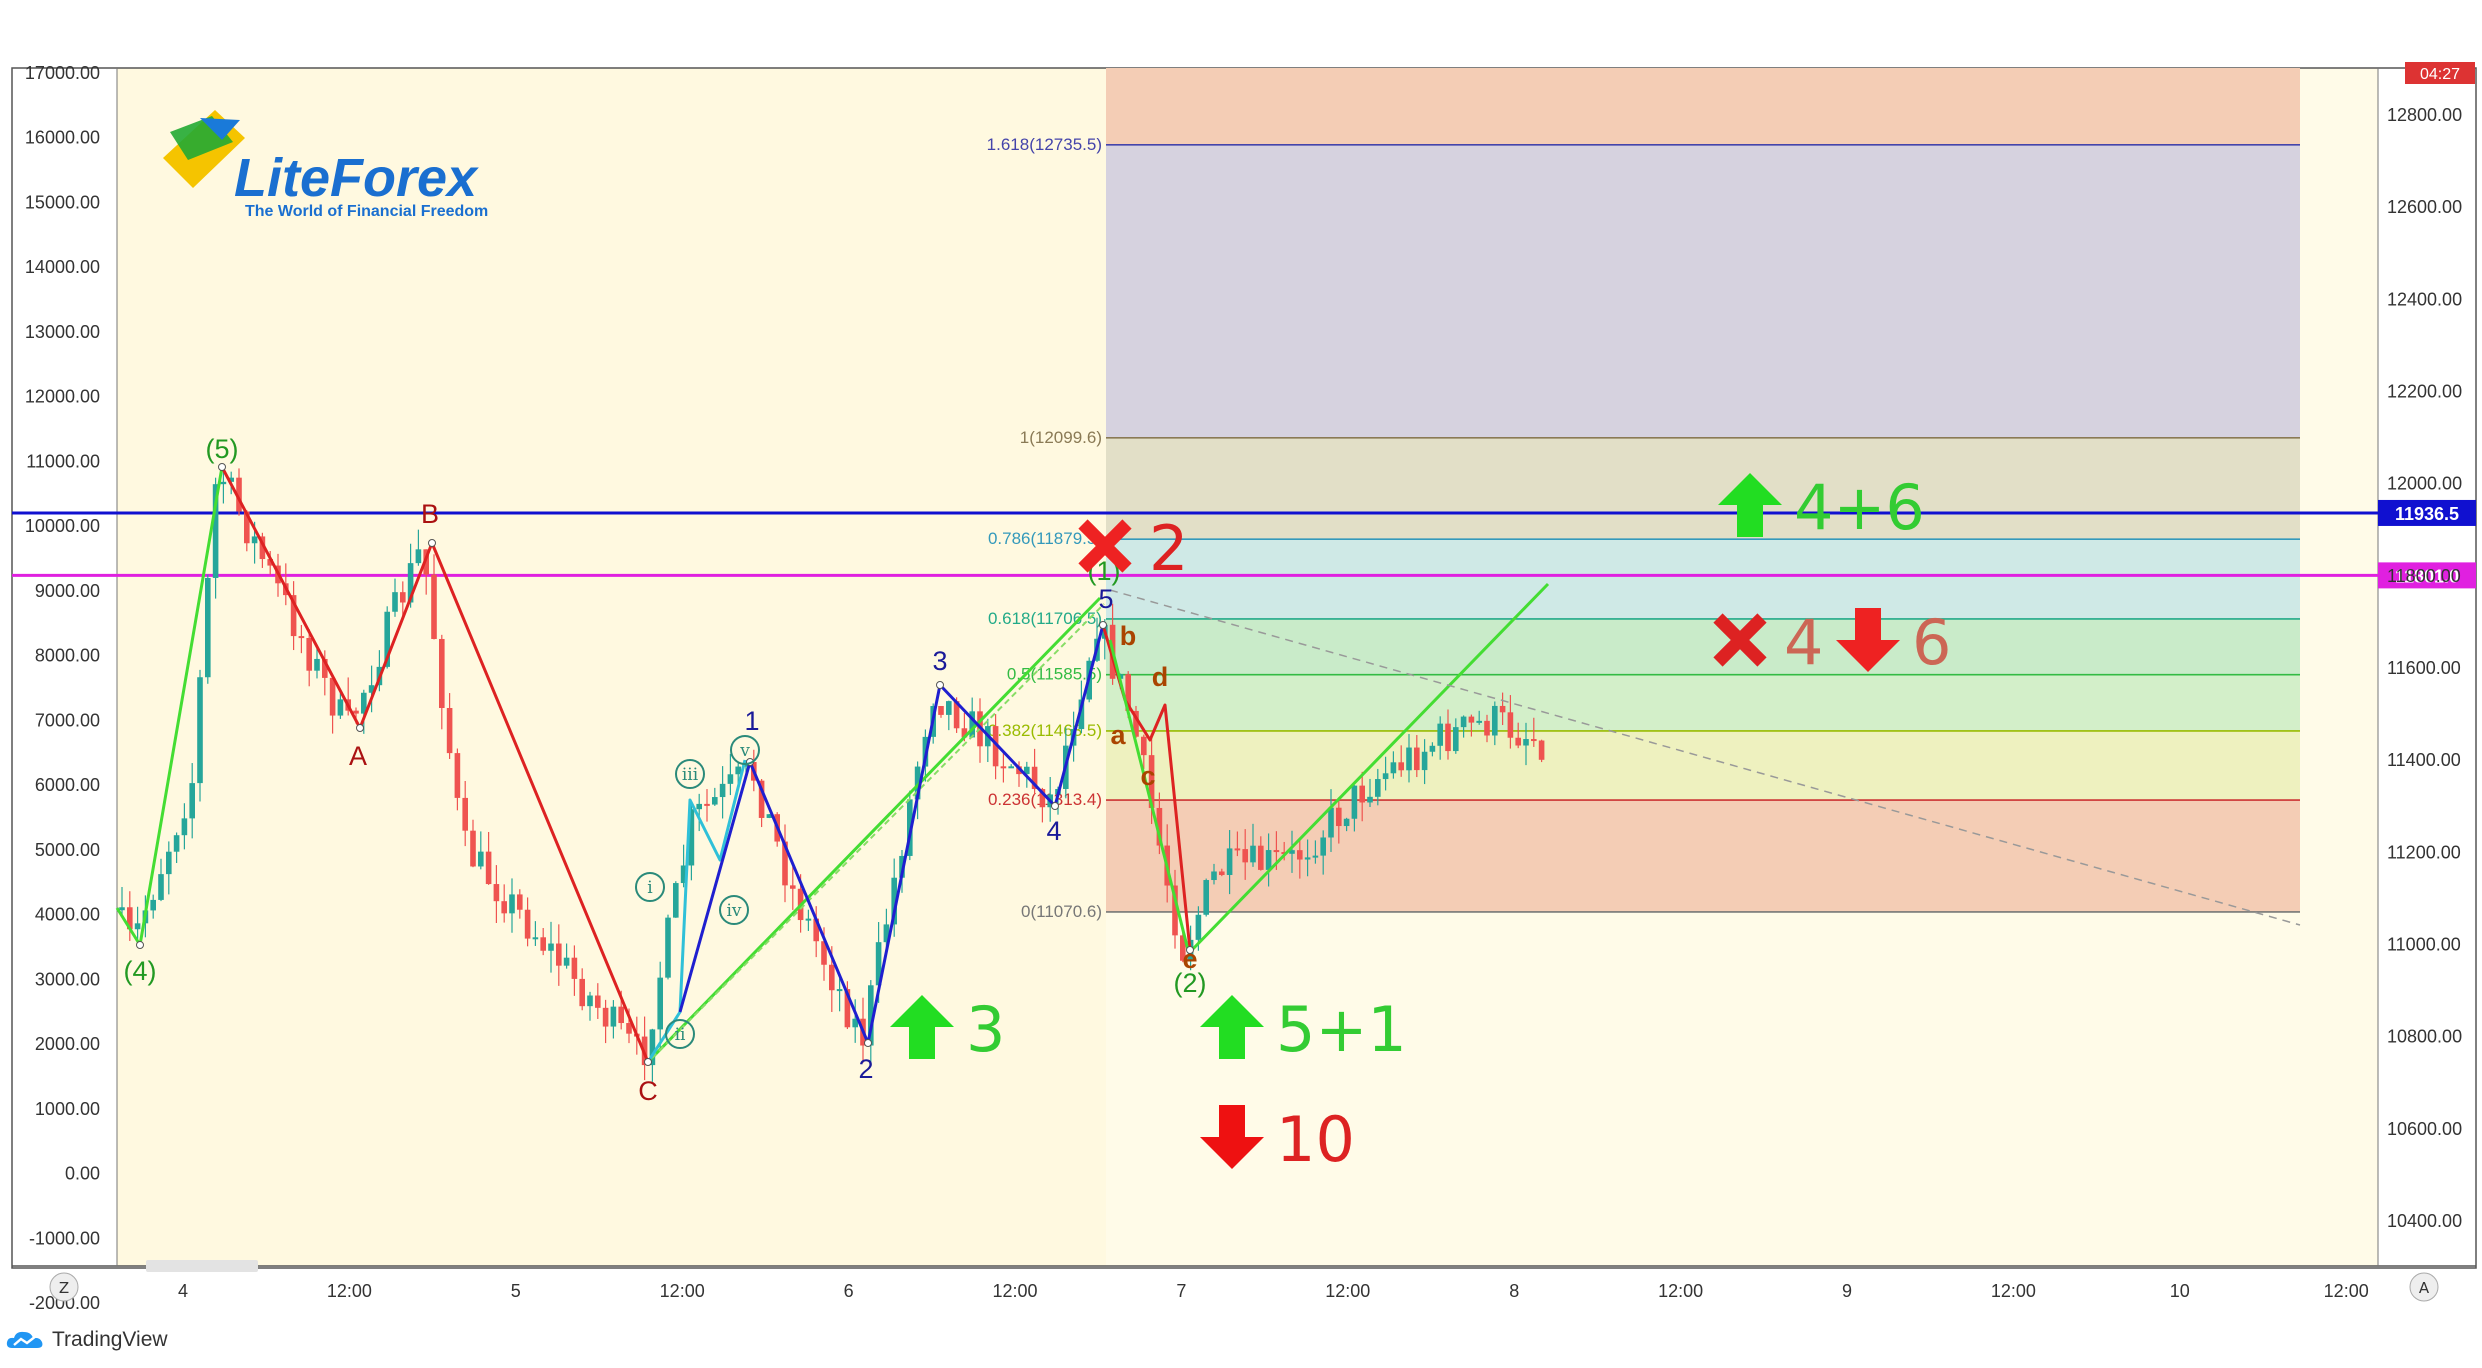 Image resolution: width=2482 pixels, height=1368 pixels. Describe the element at coordinates (366, 211) in the screenshot. I see `logo-tagline: The World of Financial Freedom` at that location.